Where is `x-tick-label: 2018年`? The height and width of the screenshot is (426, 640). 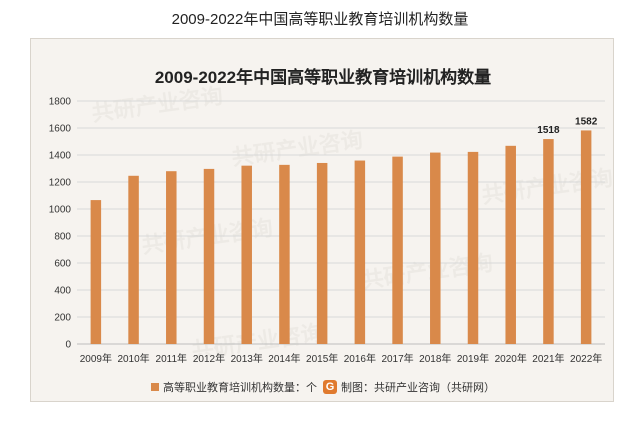
x-tick-label: 2018年 is located at coordinates (435, 358).